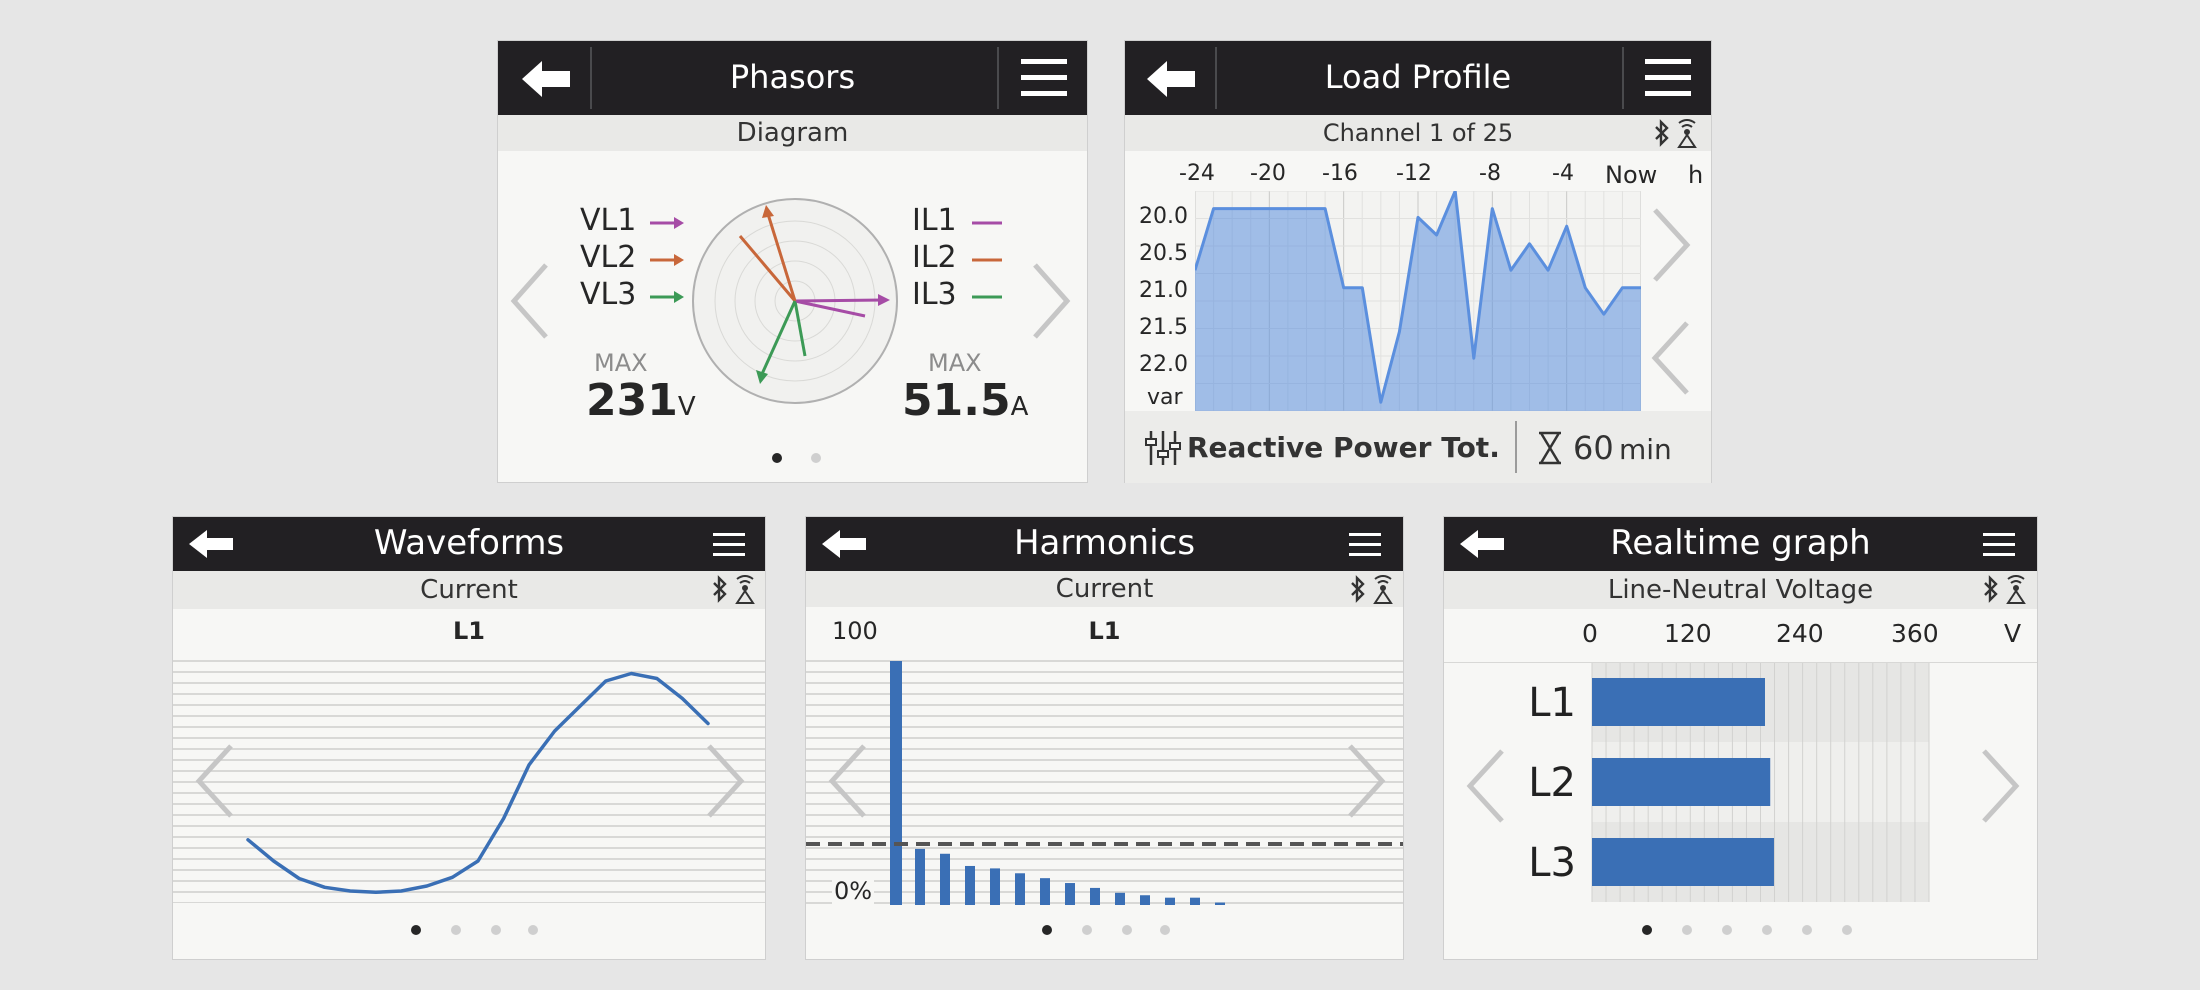 This screenshot has width=2200, height=990. Describe the element at coordinates (1740, 782) in the screenshot. I see `realtime-bar-chart: L1 L2 L3` at that location.